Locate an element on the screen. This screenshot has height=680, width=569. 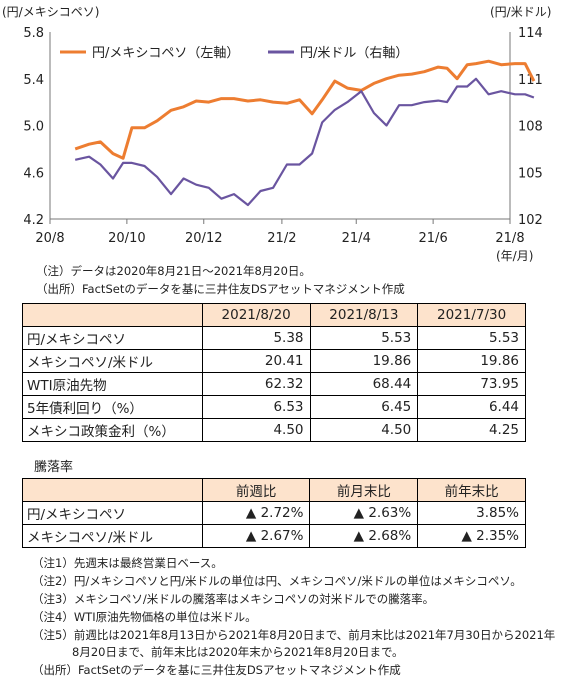
table-header-cell: 2021/8/20 is located at coordinates (256, 315).